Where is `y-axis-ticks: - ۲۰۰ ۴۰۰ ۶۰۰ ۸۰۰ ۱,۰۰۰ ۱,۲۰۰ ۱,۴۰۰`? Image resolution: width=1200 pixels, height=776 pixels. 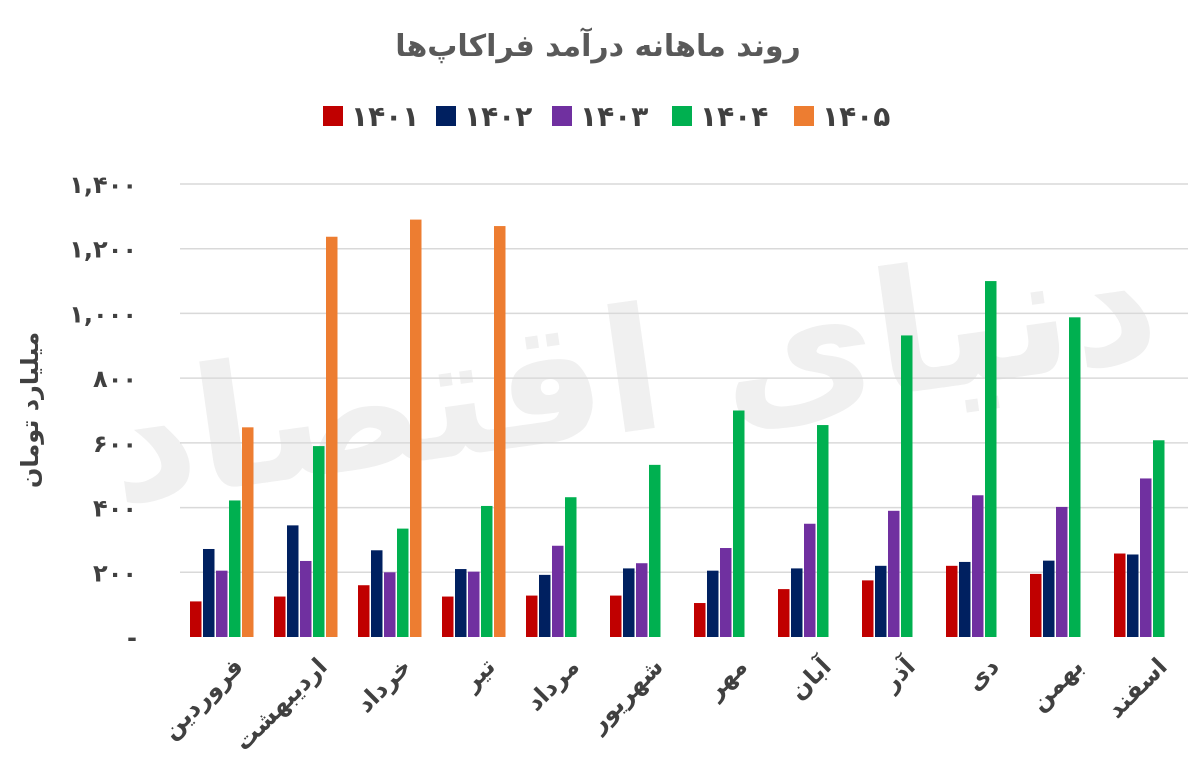 y-axis-ticks: - ۲۰۰ ۴۰۰ ۶۰۰ ۸۰۰ ۱,۰۰۰ ۱,۲۰۰ ۱,۴۰۰ is located at coordinates (103, 411).